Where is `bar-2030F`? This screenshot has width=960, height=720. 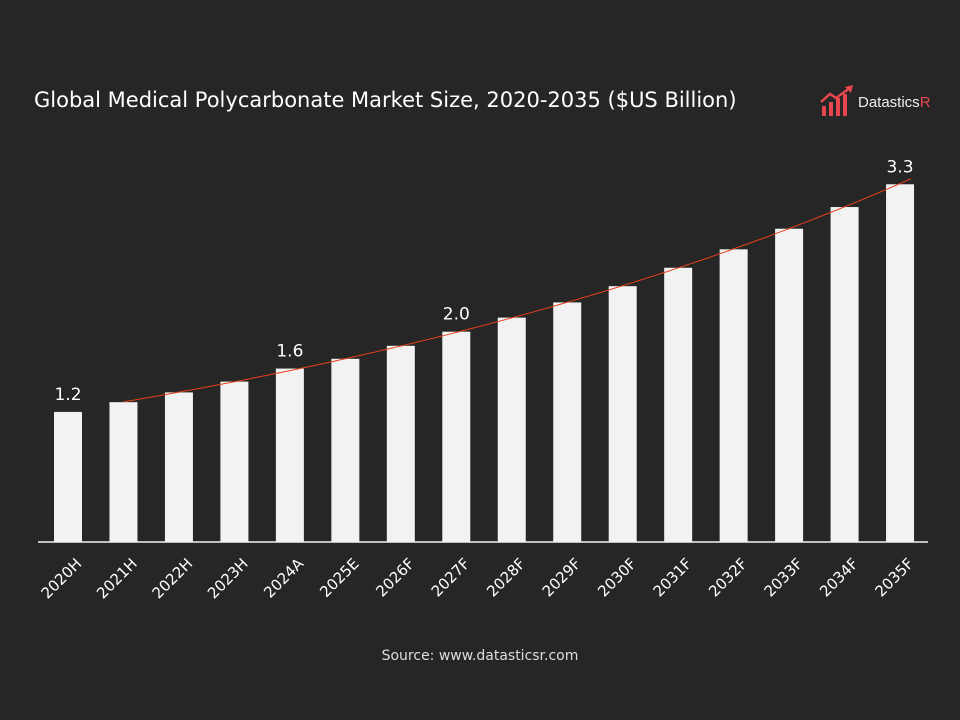 bar-2030F is located at coordinates (622, 414).